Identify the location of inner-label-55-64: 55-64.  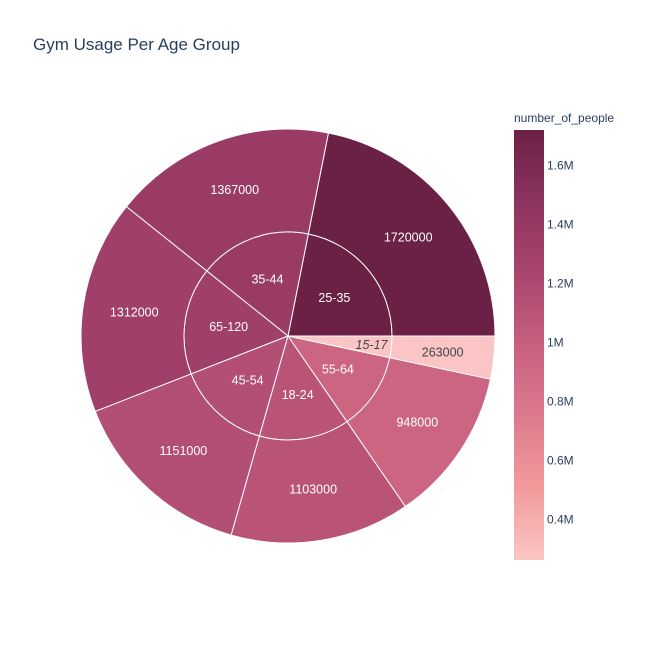
(338, 369).